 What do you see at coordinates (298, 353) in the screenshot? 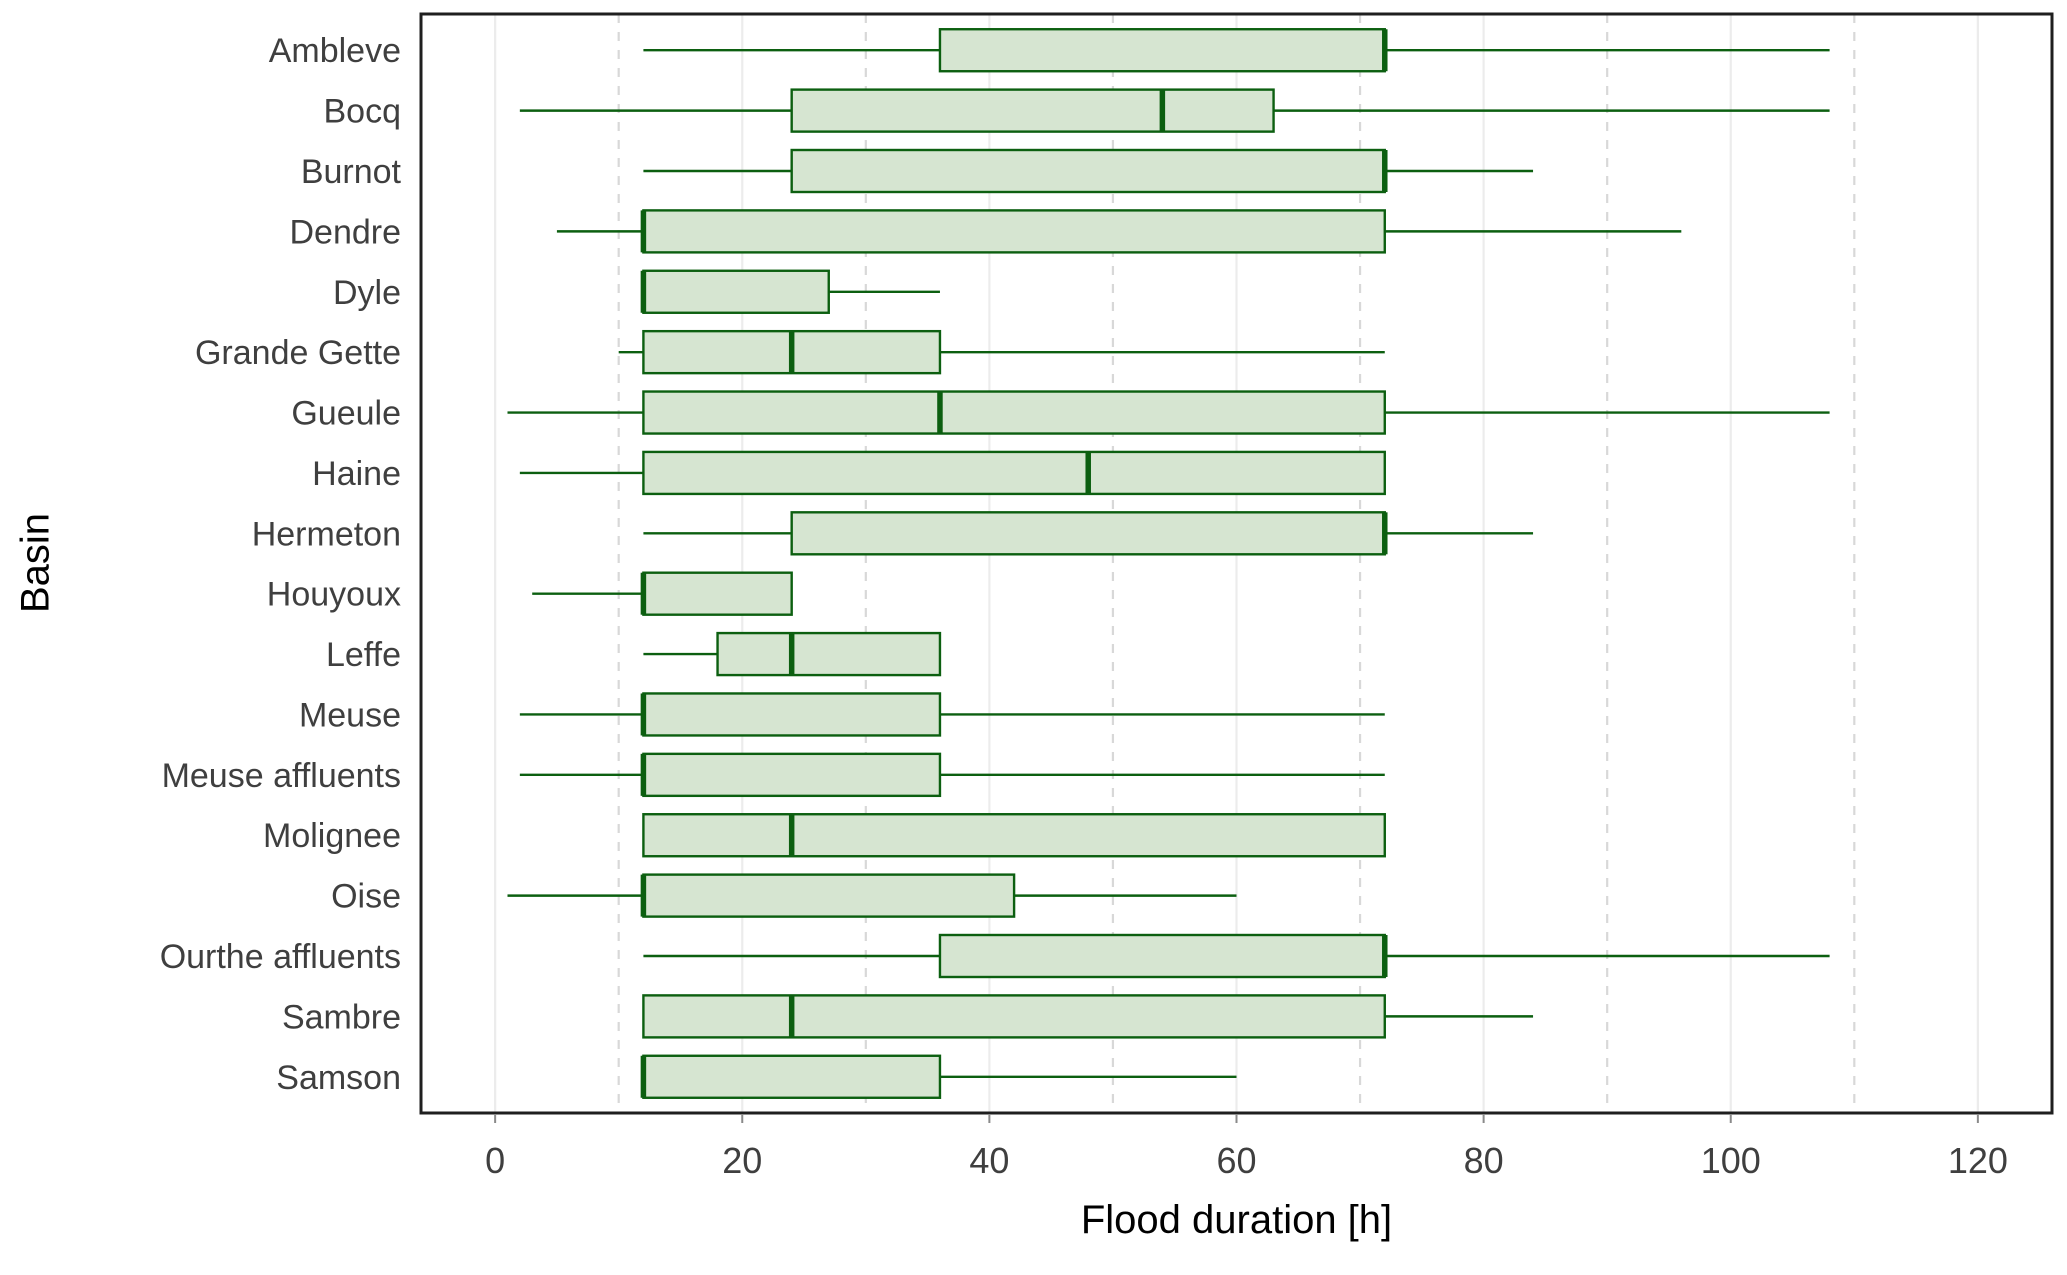
I see `y-tick-label: Grande Gette` at bounding box center [298, 353].